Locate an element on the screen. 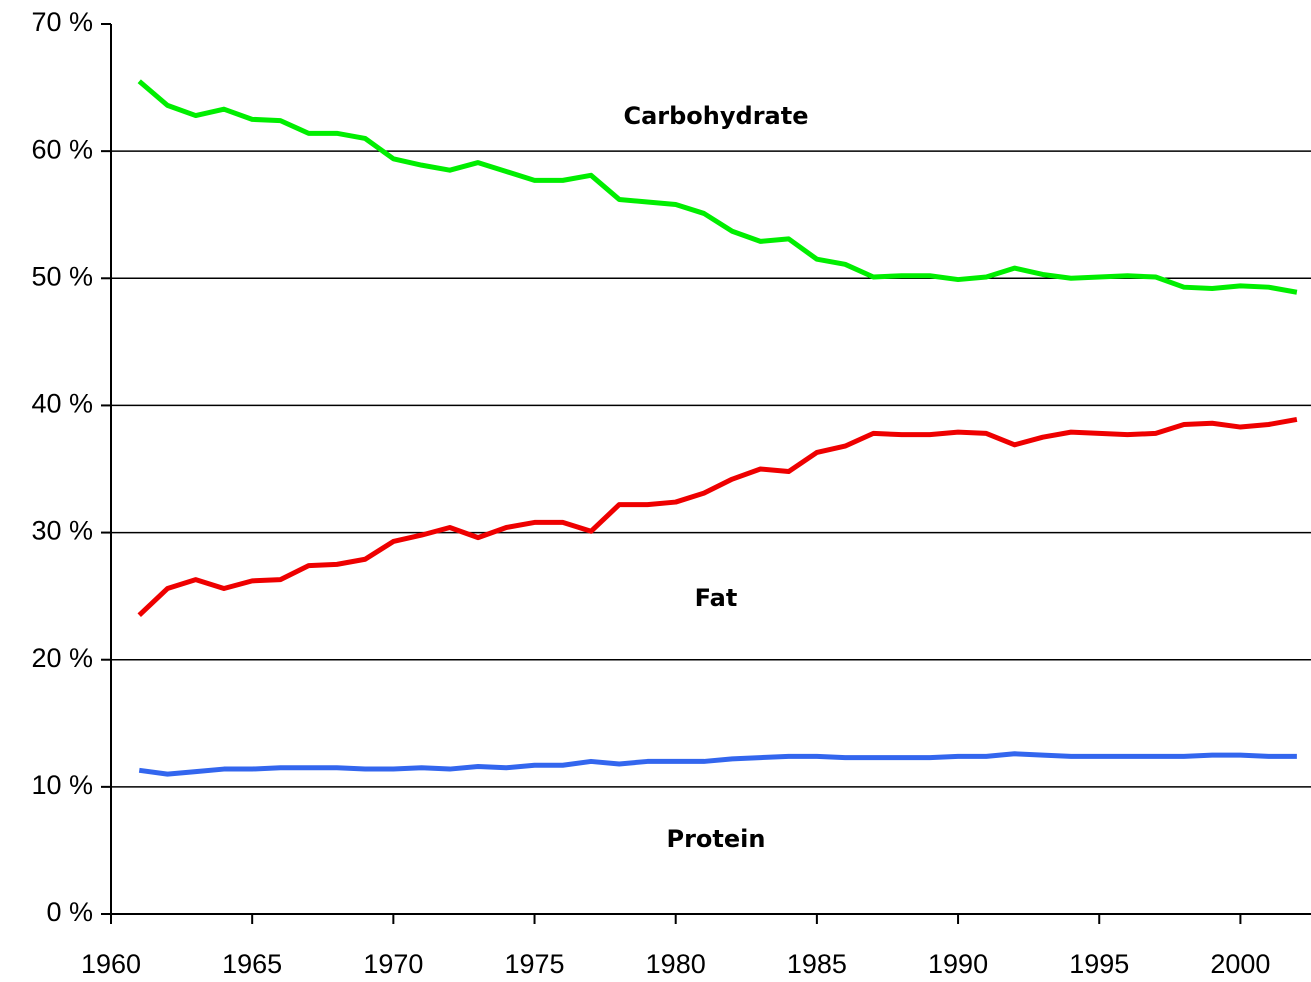 The image size is (1311, 982). y-tick-label: 30 % is located at coordinates (62, 531).